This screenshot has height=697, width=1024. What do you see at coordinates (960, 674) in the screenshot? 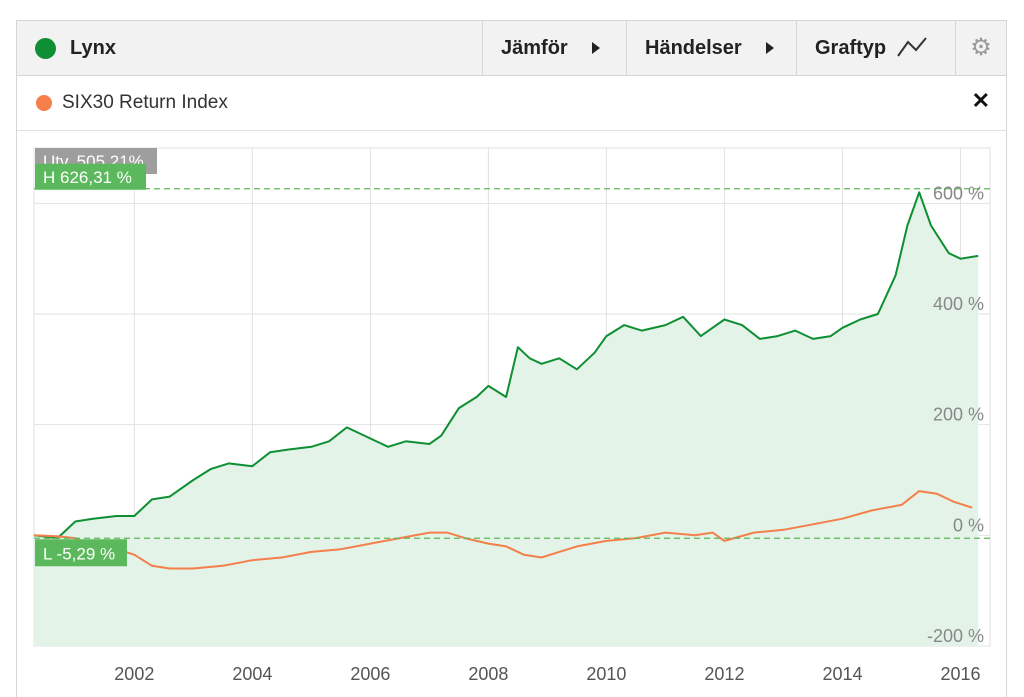
I see `x-tick-label: 2016` at bounding box center [960, 674].